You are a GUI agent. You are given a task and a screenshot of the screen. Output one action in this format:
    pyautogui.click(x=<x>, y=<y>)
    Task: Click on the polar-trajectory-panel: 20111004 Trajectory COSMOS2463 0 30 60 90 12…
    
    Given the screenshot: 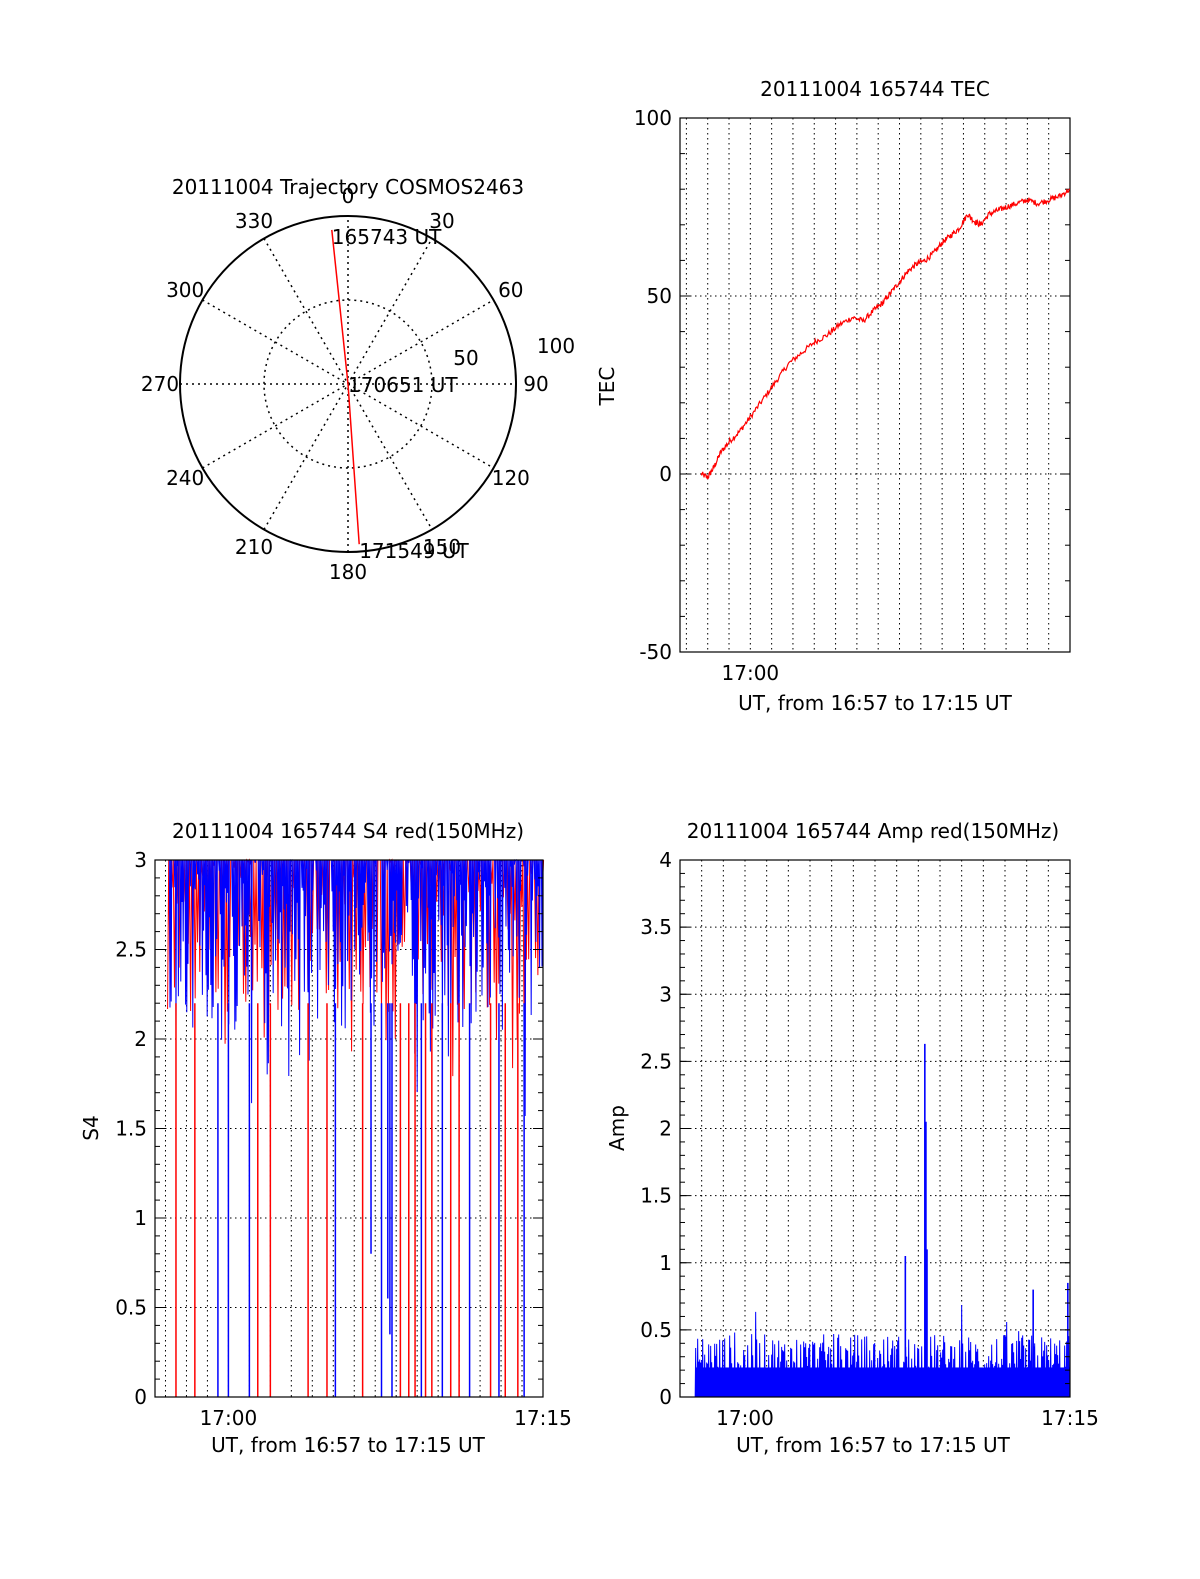 What is the action you would take?
    pyautogui.click(x=358, y=379)
    